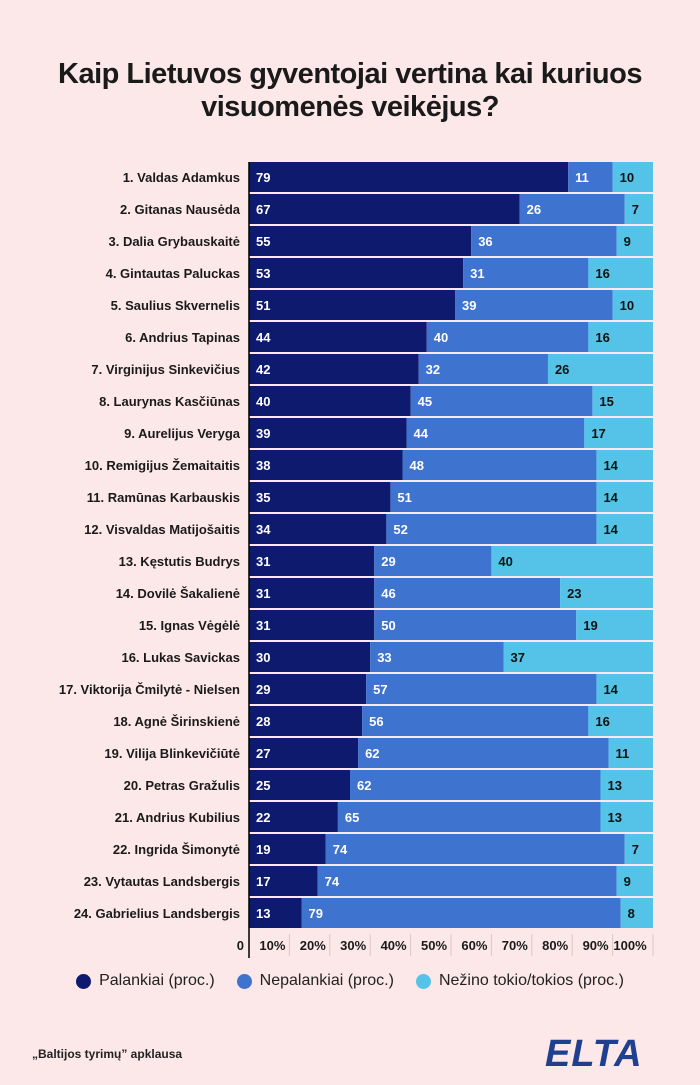 This screenshot has width=700, height=1085. I want to click on data-label: 79, so click(316, 913).